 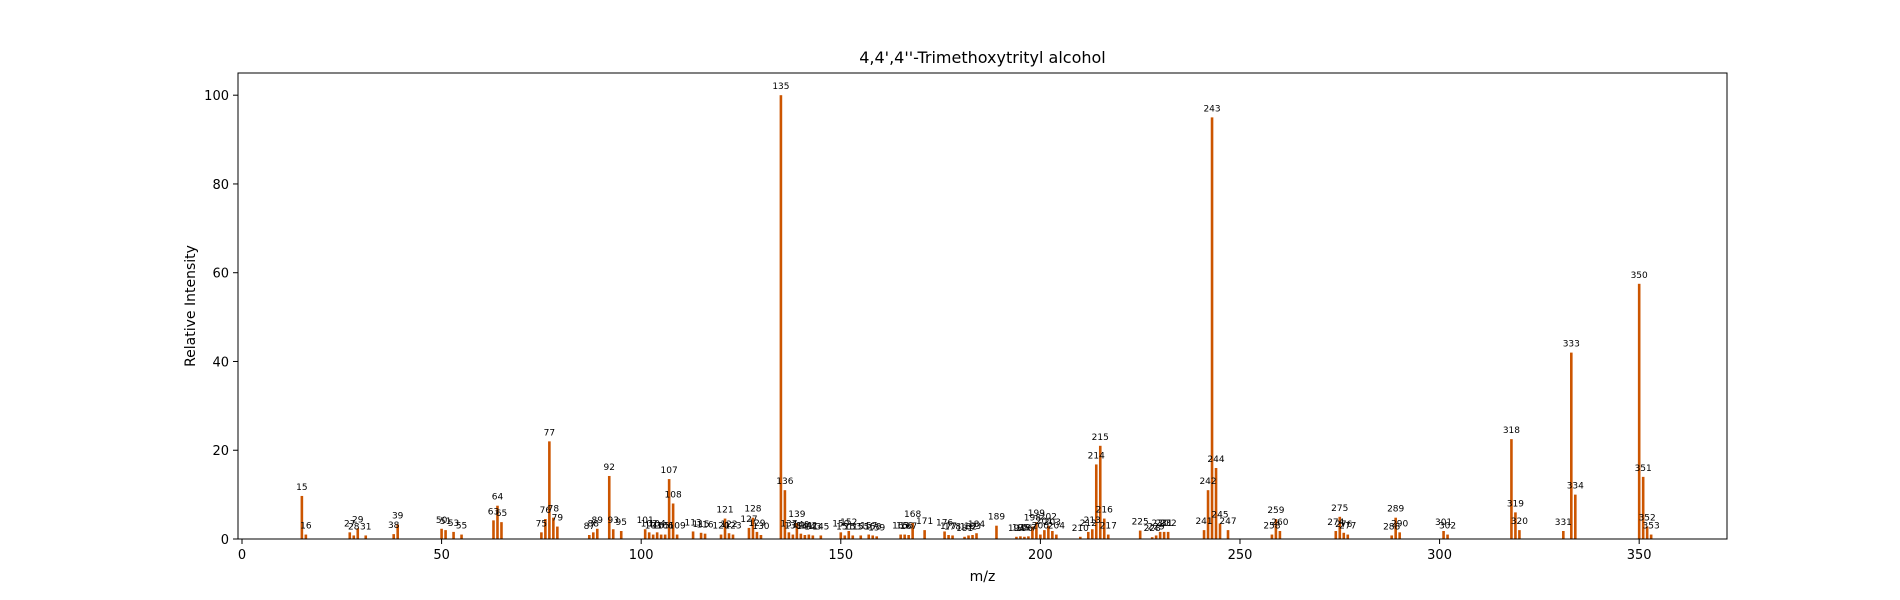 I want to click on peak-label: 115, so click(x=700, y=525).